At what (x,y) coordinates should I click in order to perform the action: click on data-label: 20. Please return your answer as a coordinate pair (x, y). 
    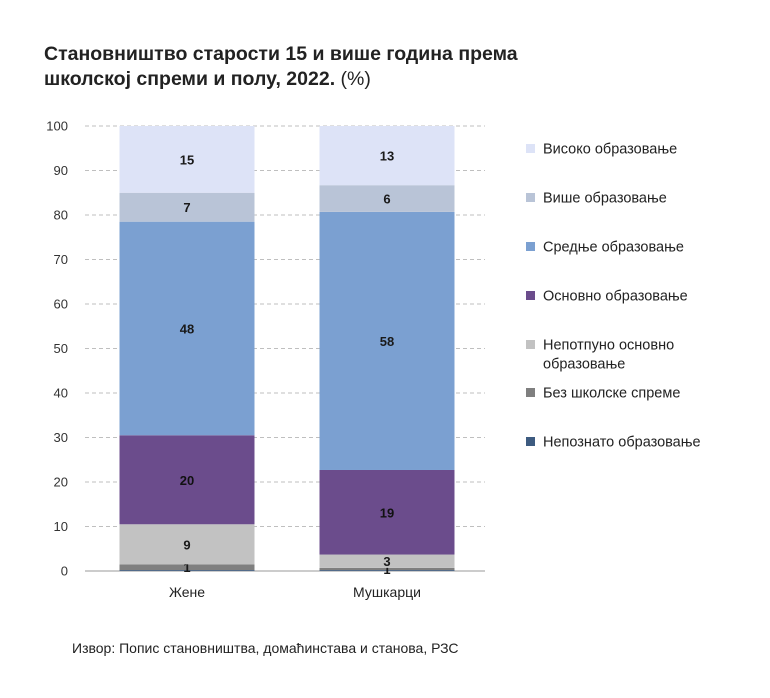
    Looking at the image, I should click on (187, 480).